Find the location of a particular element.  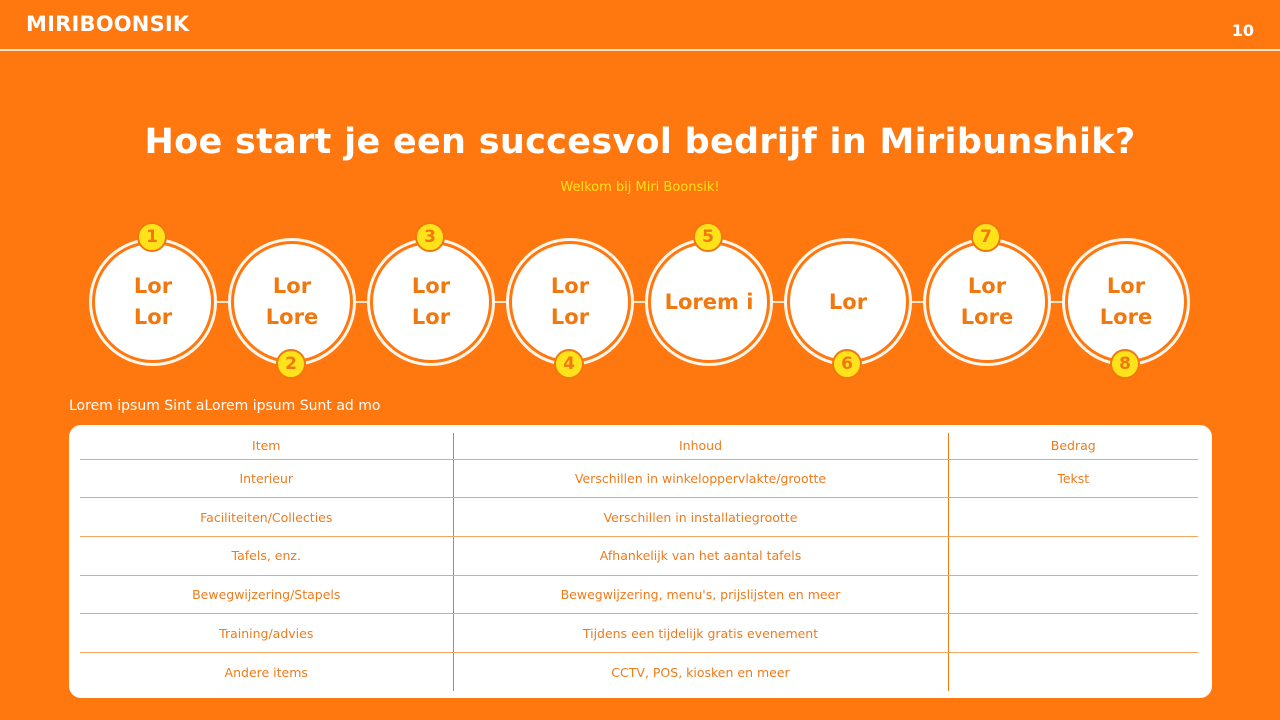

step-badge-8: 8 is located at coordinates (1125, 364).